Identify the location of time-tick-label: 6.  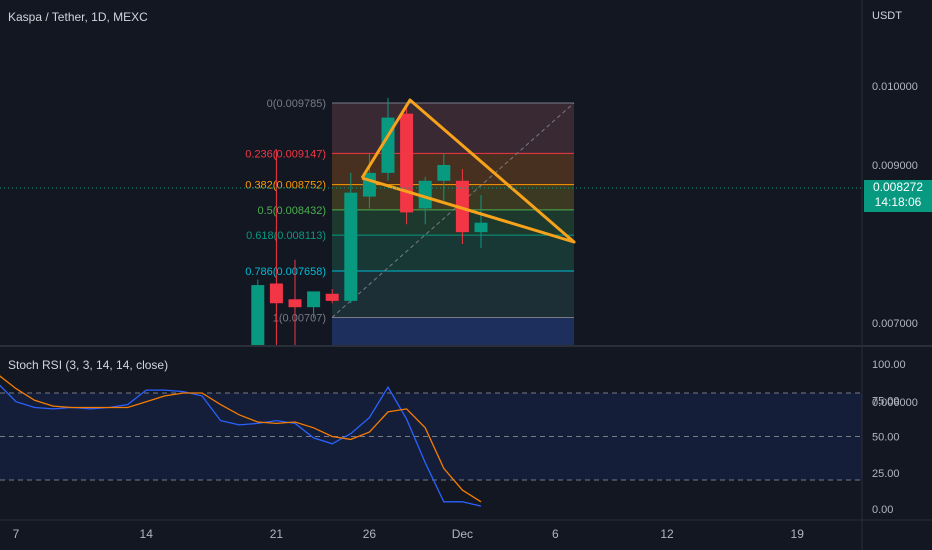
(555, 534).